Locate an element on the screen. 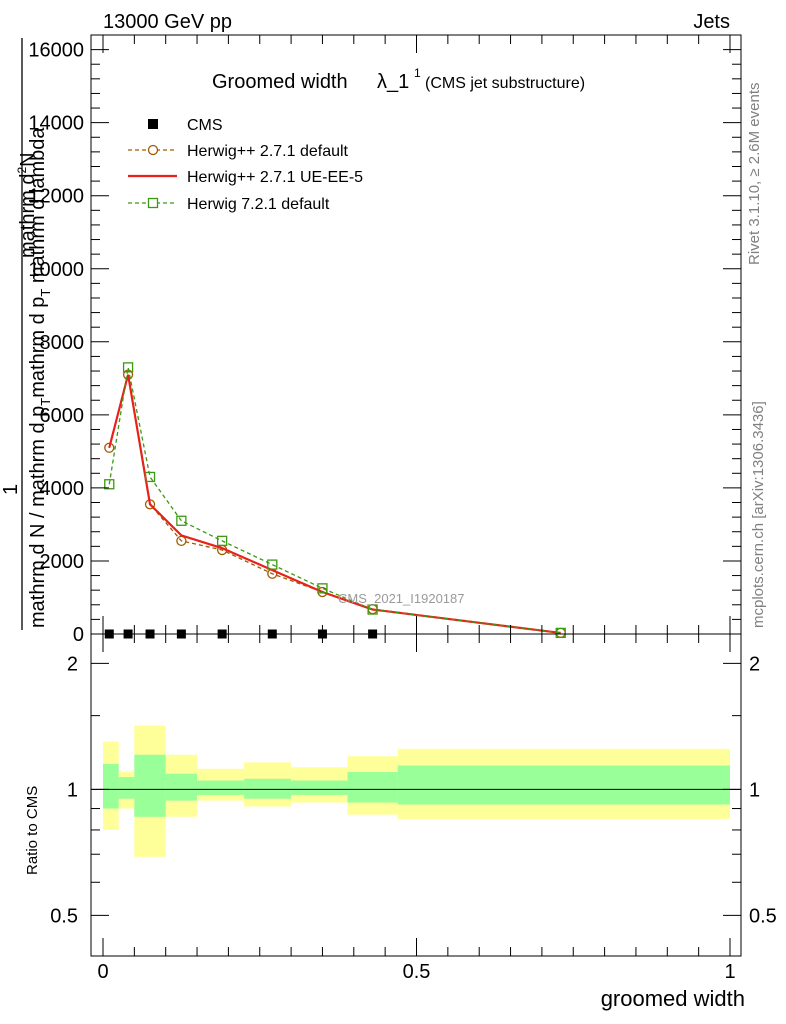 The height and width of the screenshot is (1024, 786). ratio-ytick-label-right: 0.5 is located at coordinates (763, 916).